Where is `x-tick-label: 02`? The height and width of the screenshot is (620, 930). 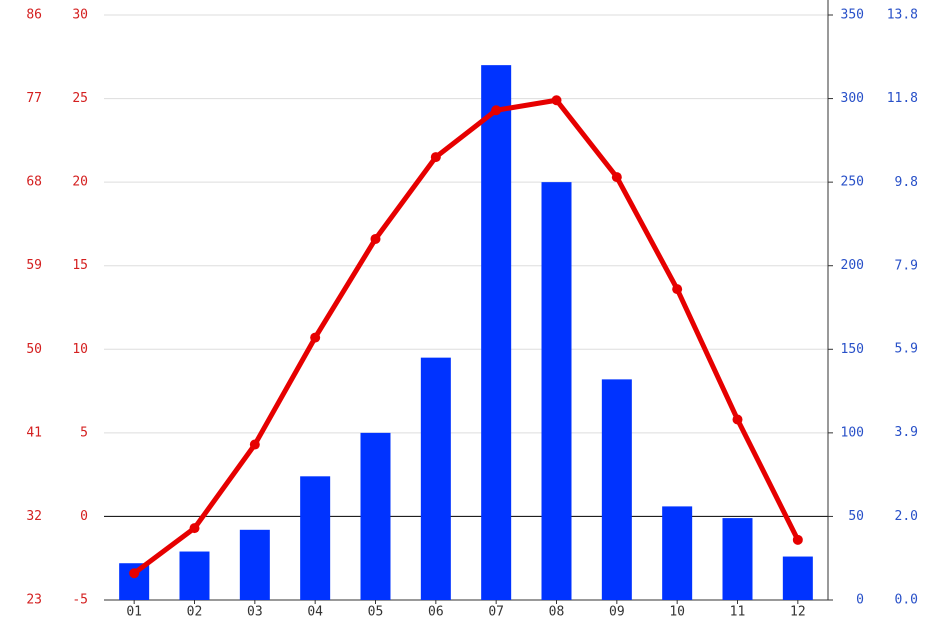
x-tick-label: 02 is located at coordinates (195, 612).